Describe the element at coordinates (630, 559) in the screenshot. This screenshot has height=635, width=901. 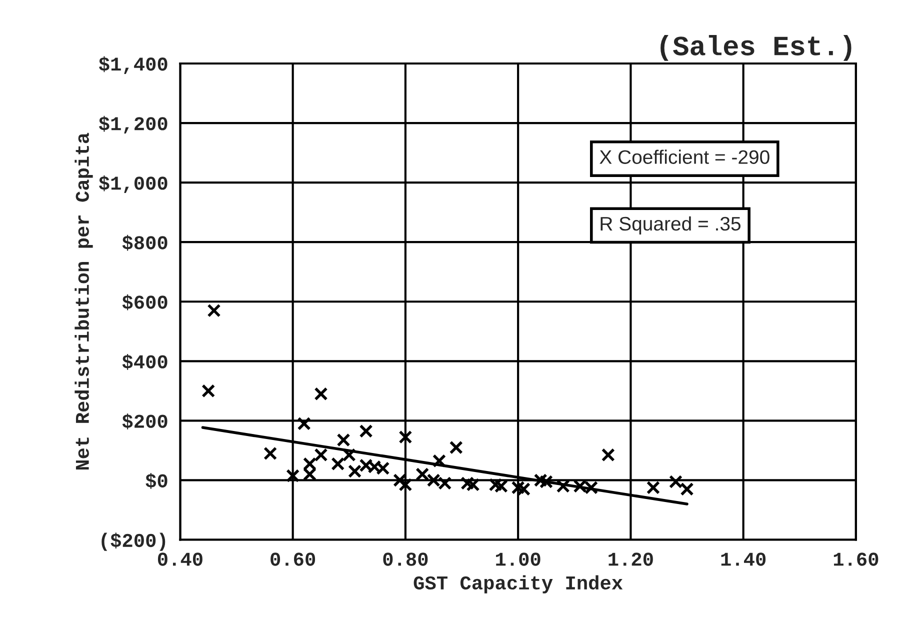
I see `x-tick-label: 1.20` at that location.